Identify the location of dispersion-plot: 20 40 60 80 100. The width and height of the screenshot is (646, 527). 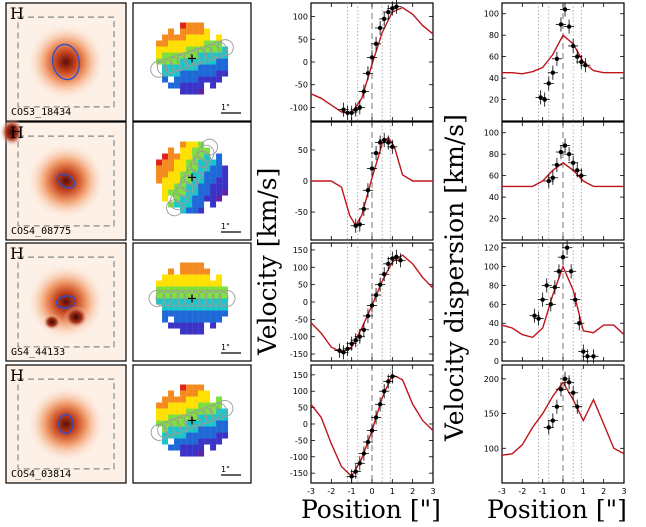
(554, 62).